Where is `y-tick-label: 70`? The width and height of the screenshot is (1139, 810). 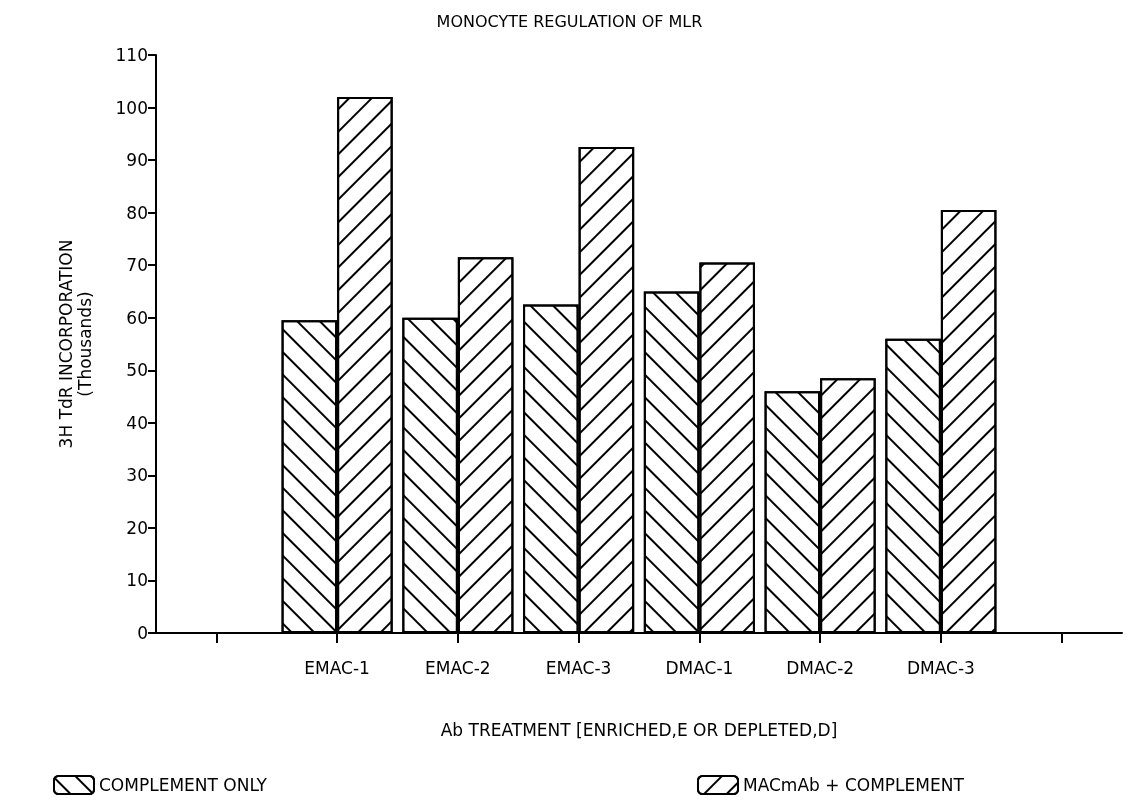
y-tick-label: 70 is located at coordinates (137, 265).